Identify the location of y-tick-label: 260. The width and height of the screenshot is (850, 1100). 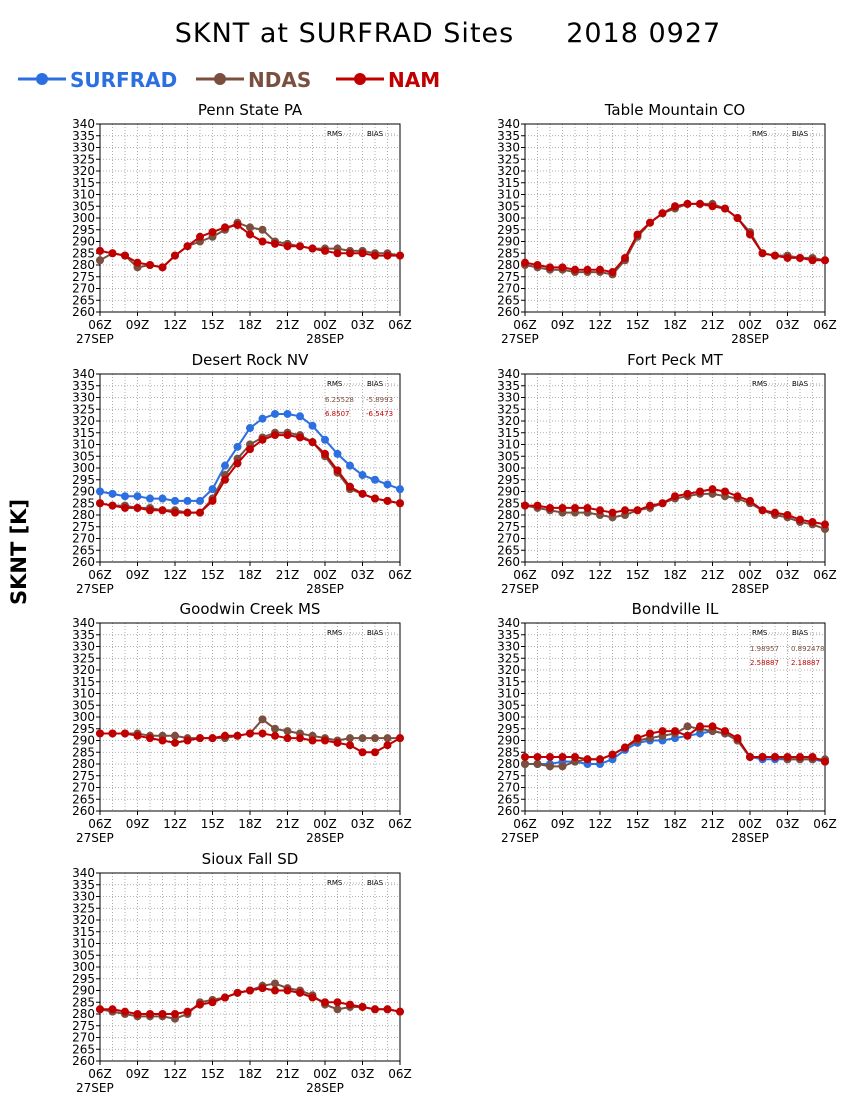
(508, 312).